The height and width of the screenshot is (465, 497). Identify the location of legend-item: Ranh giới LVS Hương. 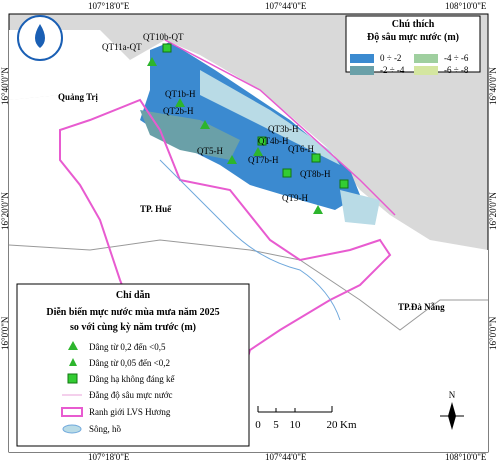
(130, 412).